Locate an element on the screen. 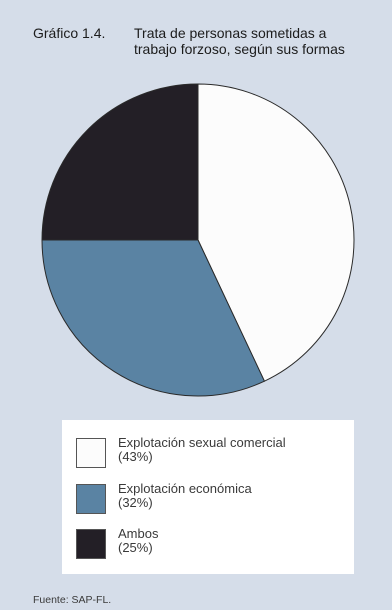 The height and width of the screenshot is (610, 392). legend-value: (25%) is located at coordinates (135, 547).